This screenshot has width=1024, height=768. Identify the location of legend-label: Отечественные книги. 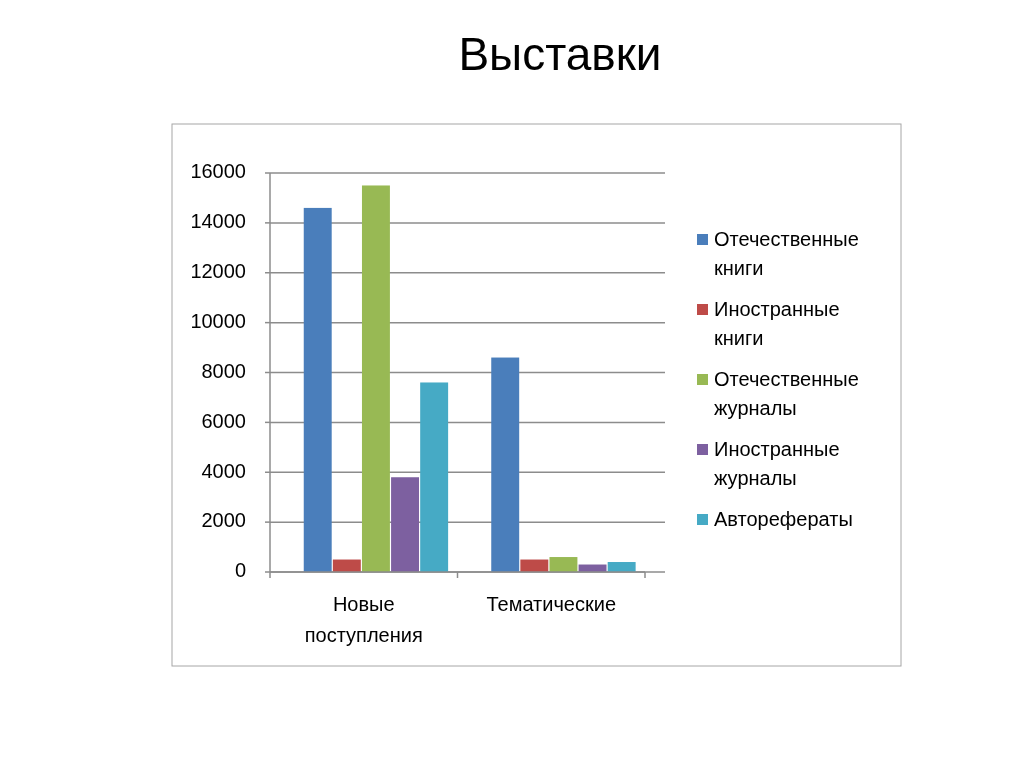
(786, 254).